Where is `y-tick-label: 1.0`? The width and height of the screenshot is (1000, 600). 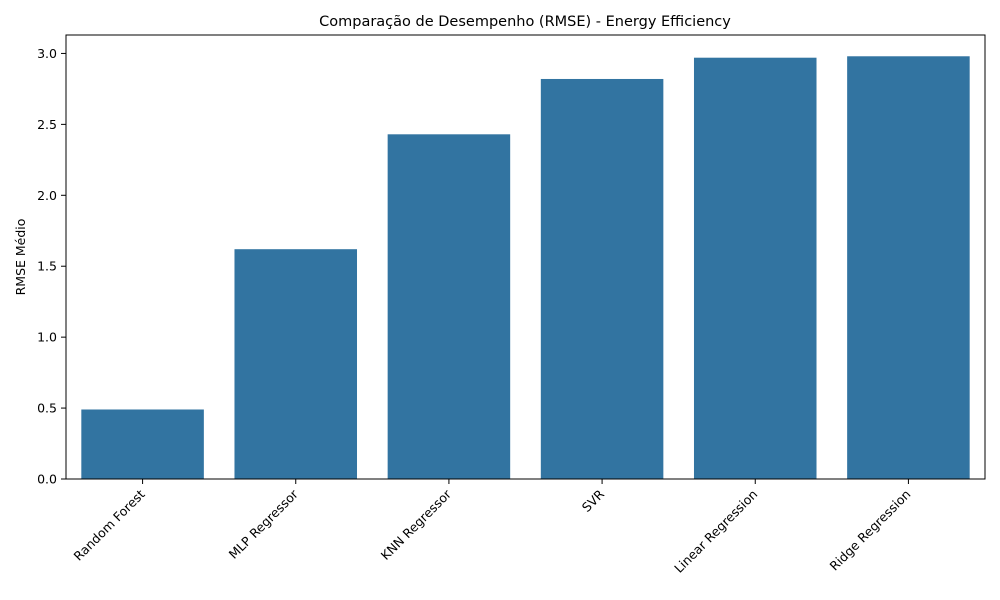
y-tick-label: 1.0 is located at coordinates (47, 337).